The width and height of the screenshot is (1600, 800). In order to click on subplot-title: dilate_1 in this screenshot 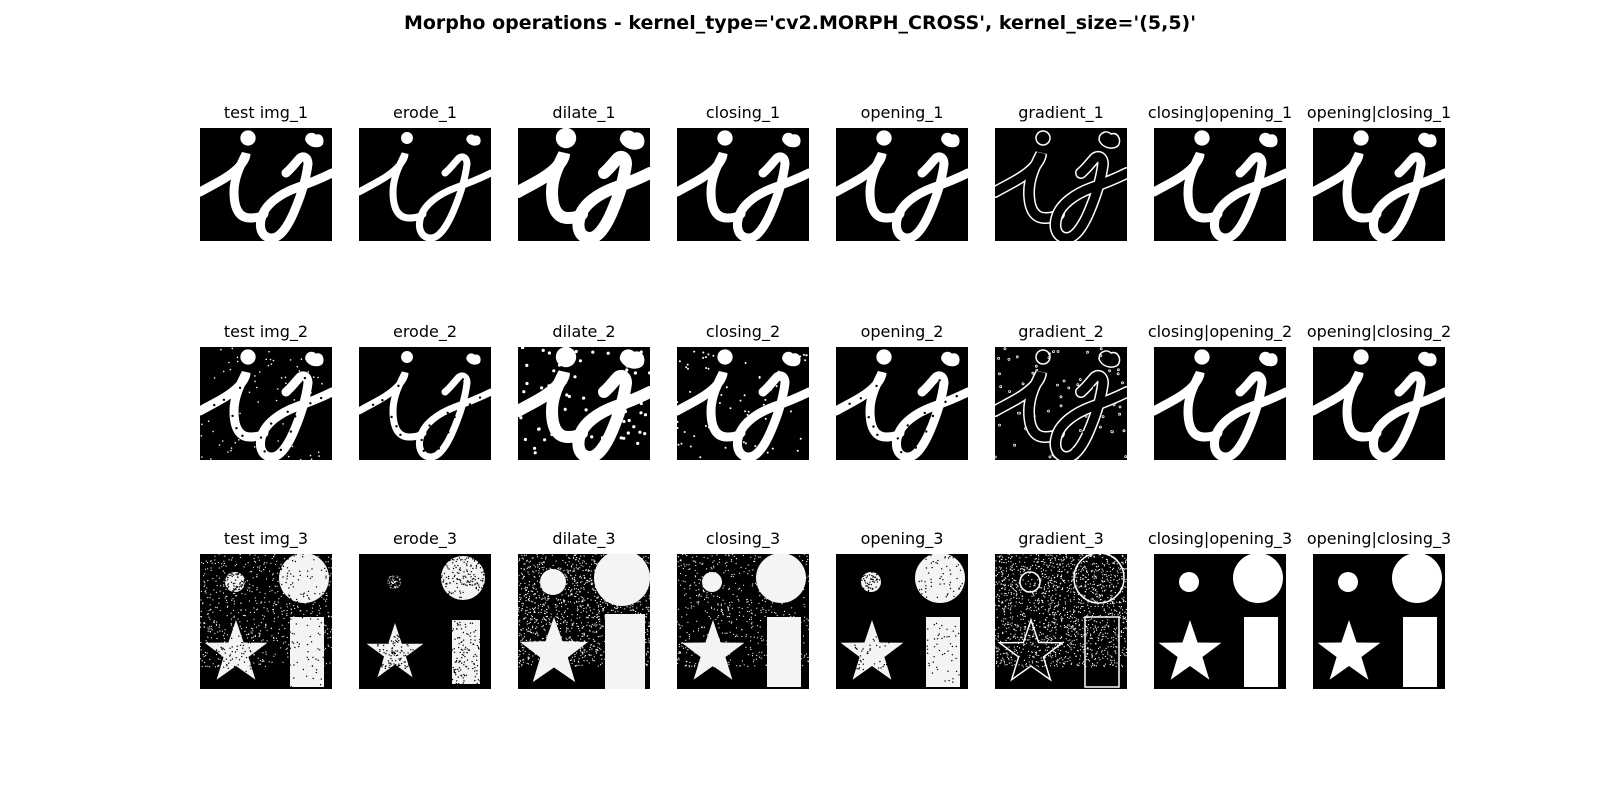, I will do `click(584, 112)`.